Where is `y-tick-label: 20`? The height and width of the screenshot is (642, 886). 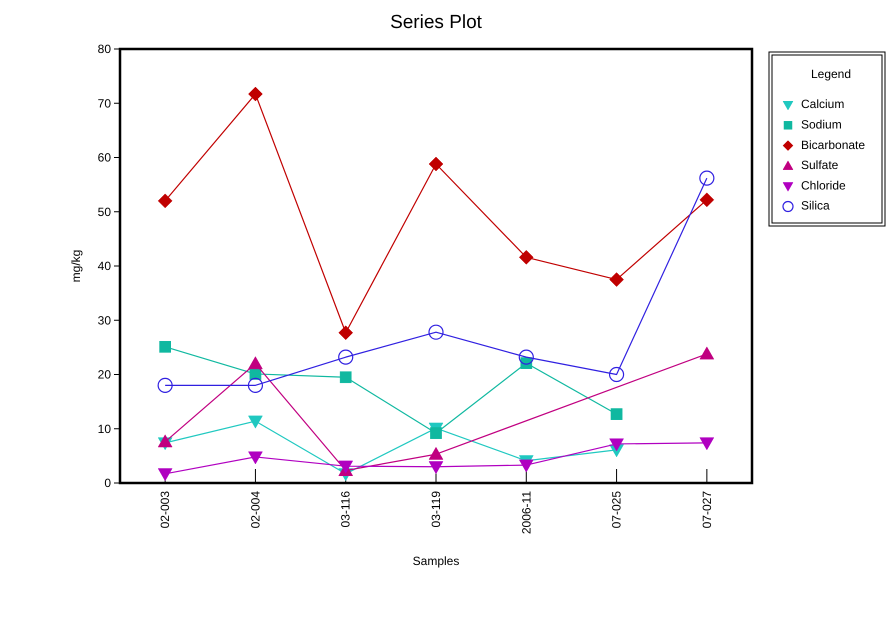
y-tick-label: 20 is located at coordinates (105, 375).